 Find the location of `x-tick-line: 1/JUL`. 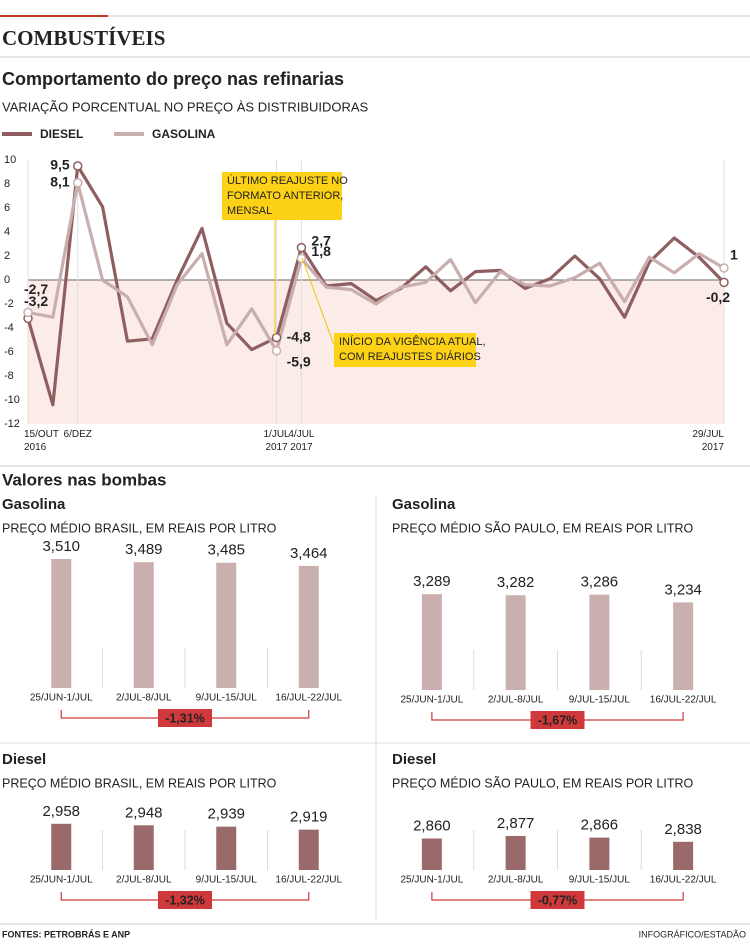

x-tick-line: 1/JUL is located at coordinates (277, 434).